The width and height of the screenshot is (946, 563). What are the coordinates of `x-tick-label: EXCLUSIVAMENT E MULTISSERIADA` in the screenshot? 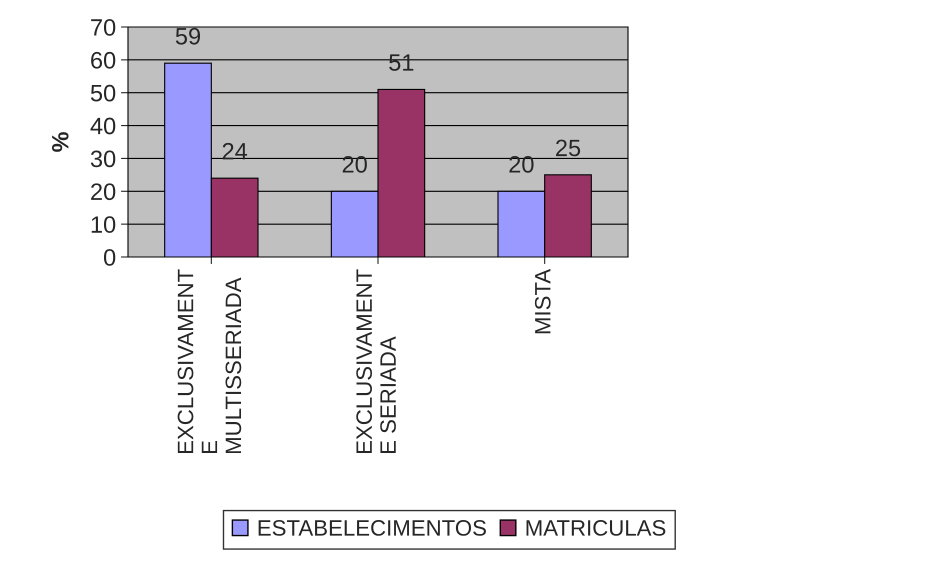 It's located at (210, 361).